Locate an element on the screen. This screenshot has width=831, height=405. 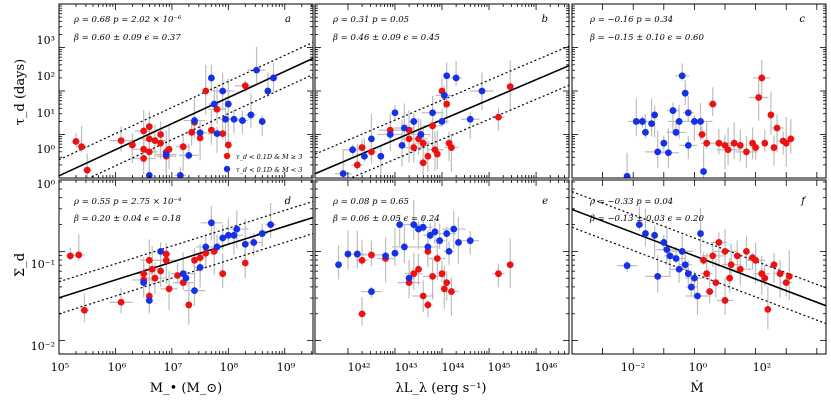
fit-band-d-upper is located at coordinates (186, 241).